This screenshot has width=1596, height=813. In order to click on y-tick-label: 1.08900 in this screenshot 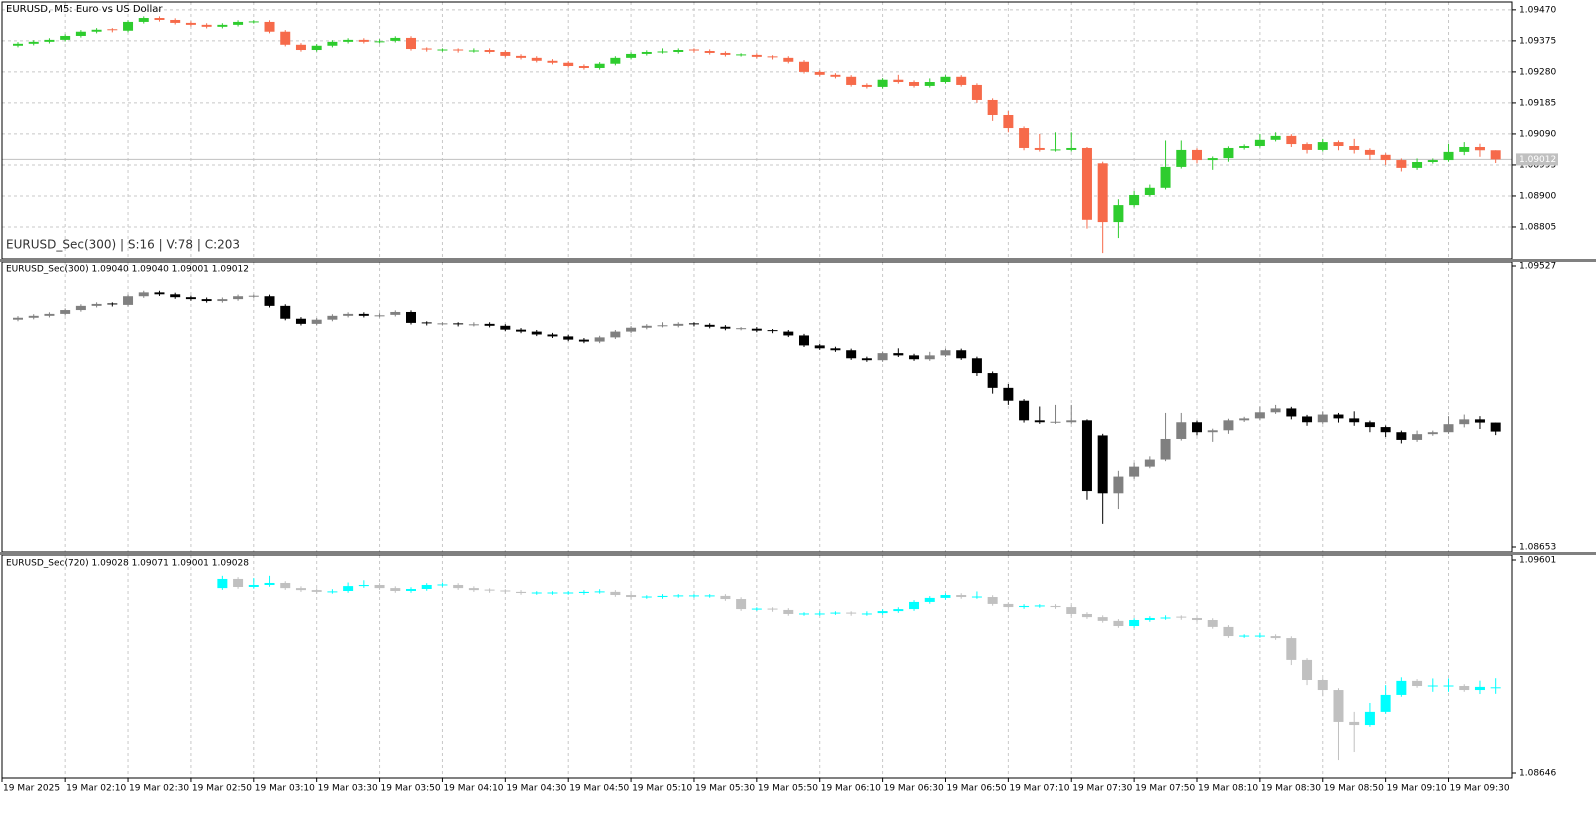, I will do `click(1537, 196)`.